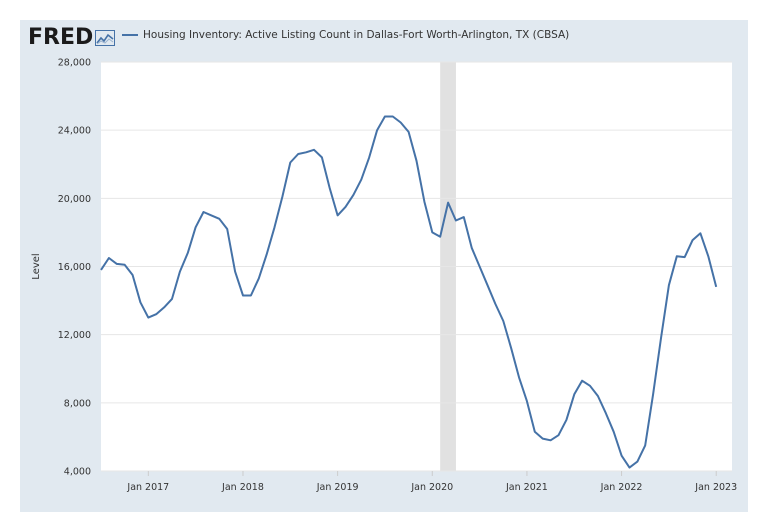  Describe the element at coordinates (74, 267) in the screenshot. I see `y-tick-label: 16,000` at that location.